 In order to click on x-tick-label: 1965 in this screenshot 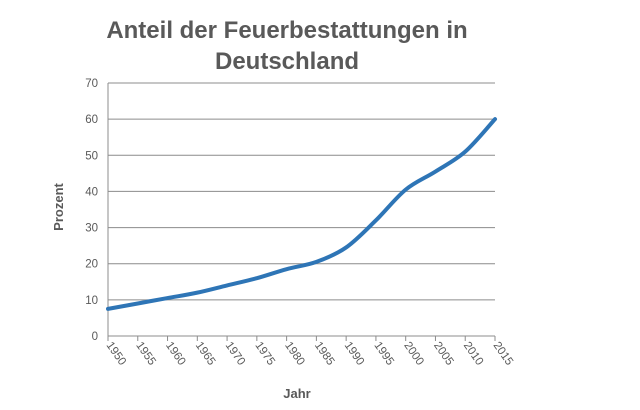, I will do `click(205, 354)`.